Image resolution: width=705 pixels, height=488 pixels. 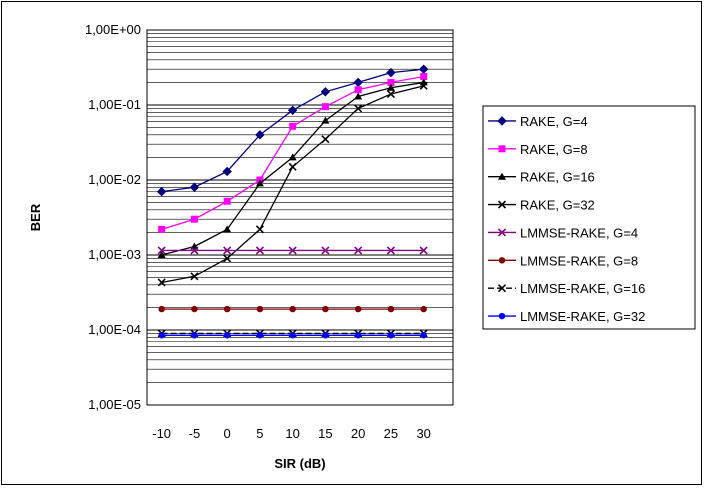 I want to click on legend-box, so click(x=589, y=217).